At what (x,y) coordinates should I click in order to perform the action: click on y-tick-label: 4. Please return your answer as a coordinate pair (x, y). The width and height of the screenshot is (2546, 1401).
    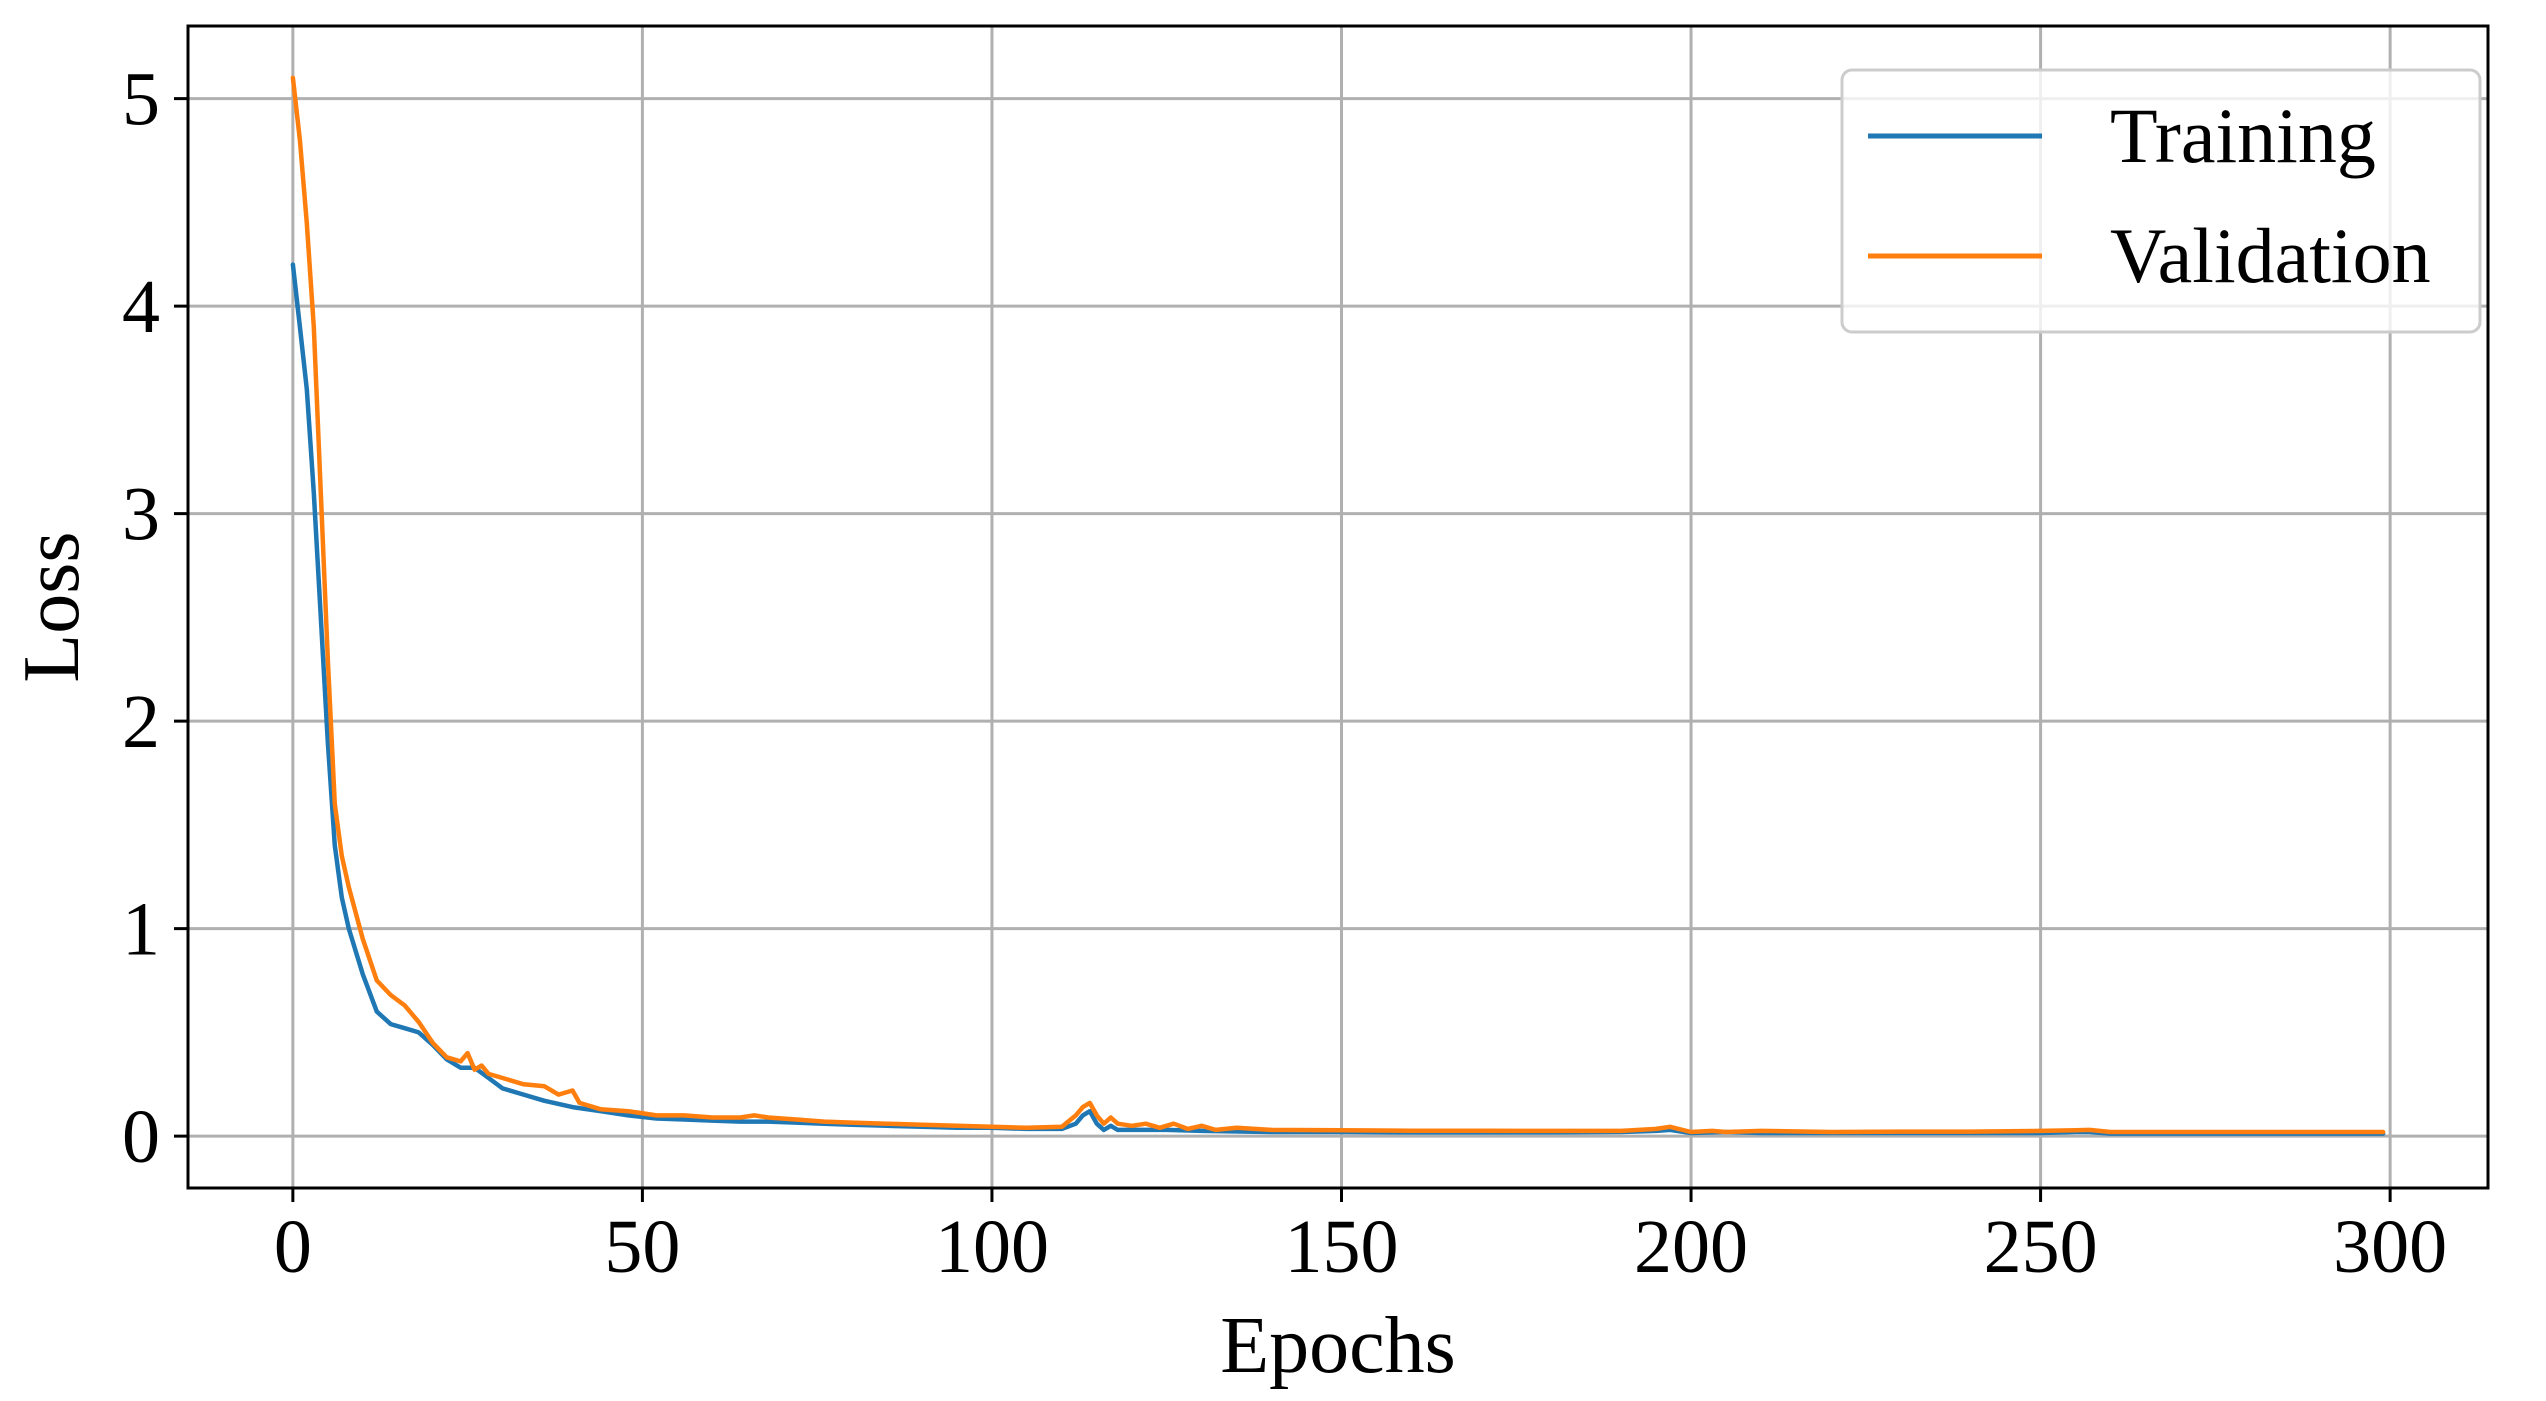
    Looking at the image, I should click on (141, 307).